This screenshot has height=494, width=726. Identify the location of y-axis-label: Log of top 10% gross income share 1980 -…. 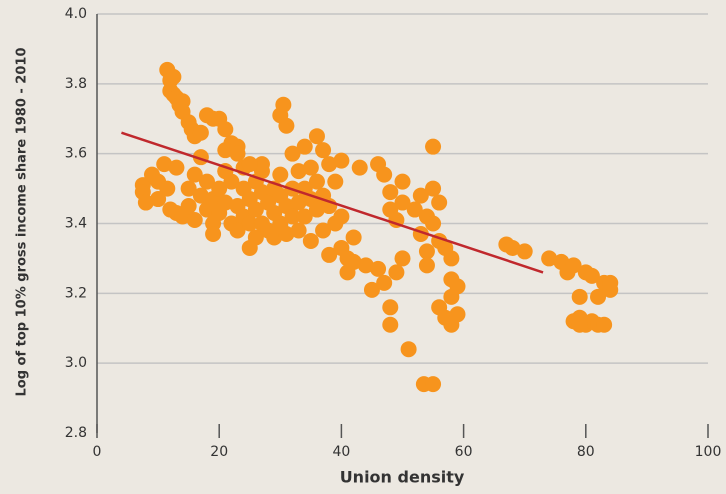
(22, 222).